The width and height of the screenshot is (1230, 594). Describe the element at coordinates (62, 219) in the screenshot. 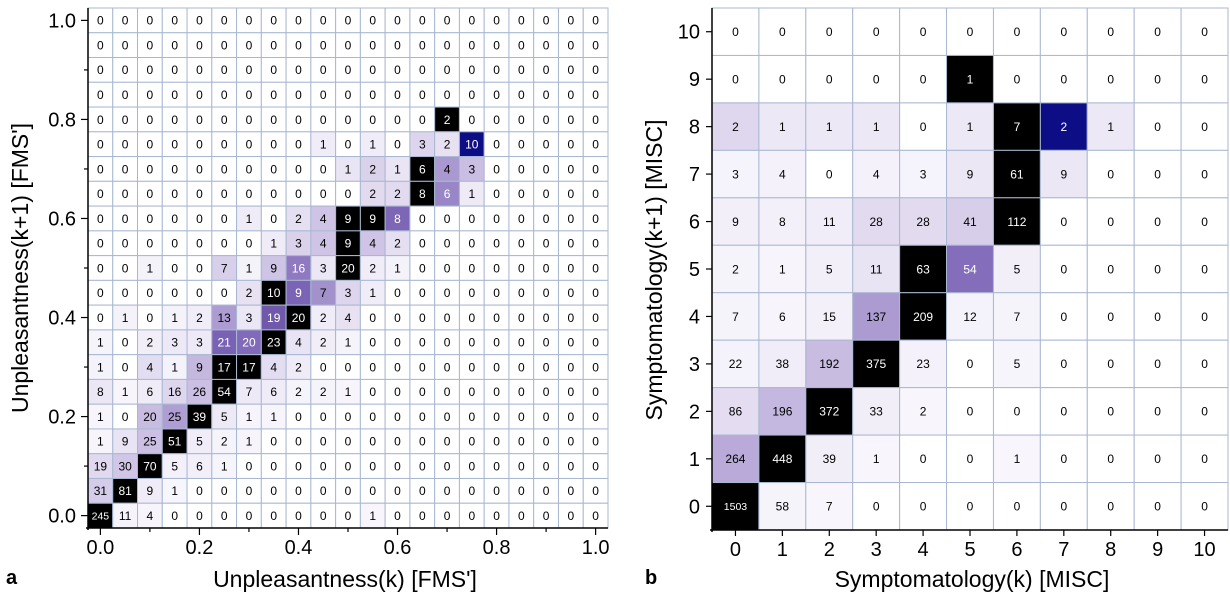

I see `y-tick-label: 0.6` at that location.